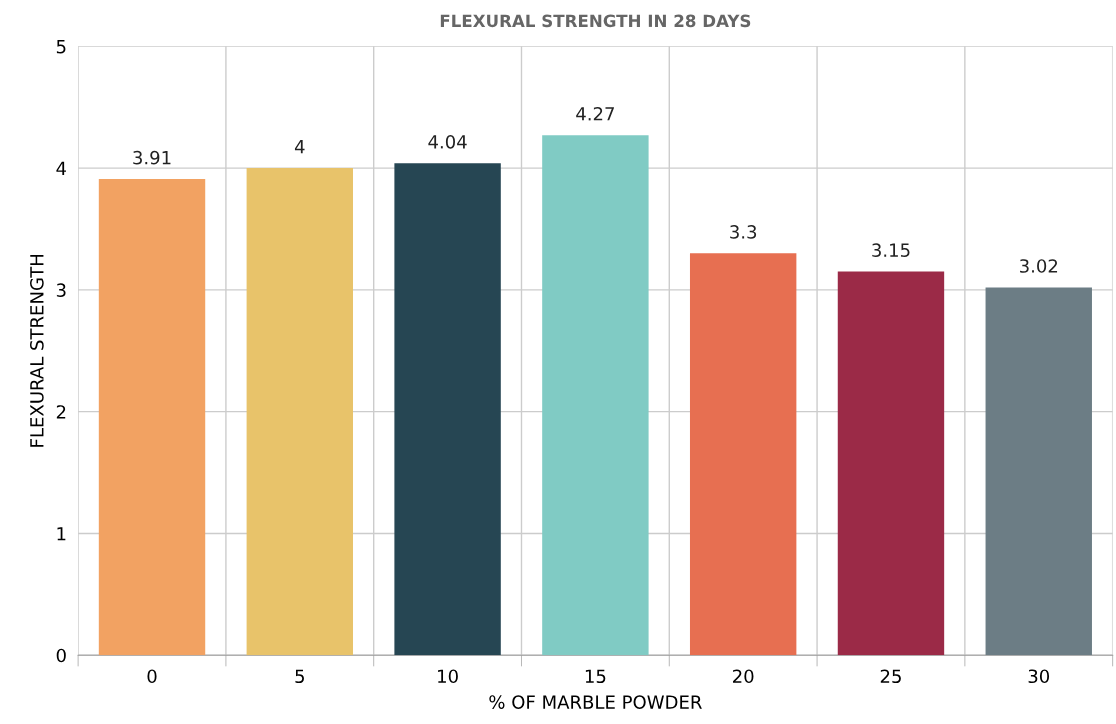 The image size is (1116, 724). Describe the element at coordinates (595, 676) in the screenshot. I see `x-tick-label: 15` at that location.